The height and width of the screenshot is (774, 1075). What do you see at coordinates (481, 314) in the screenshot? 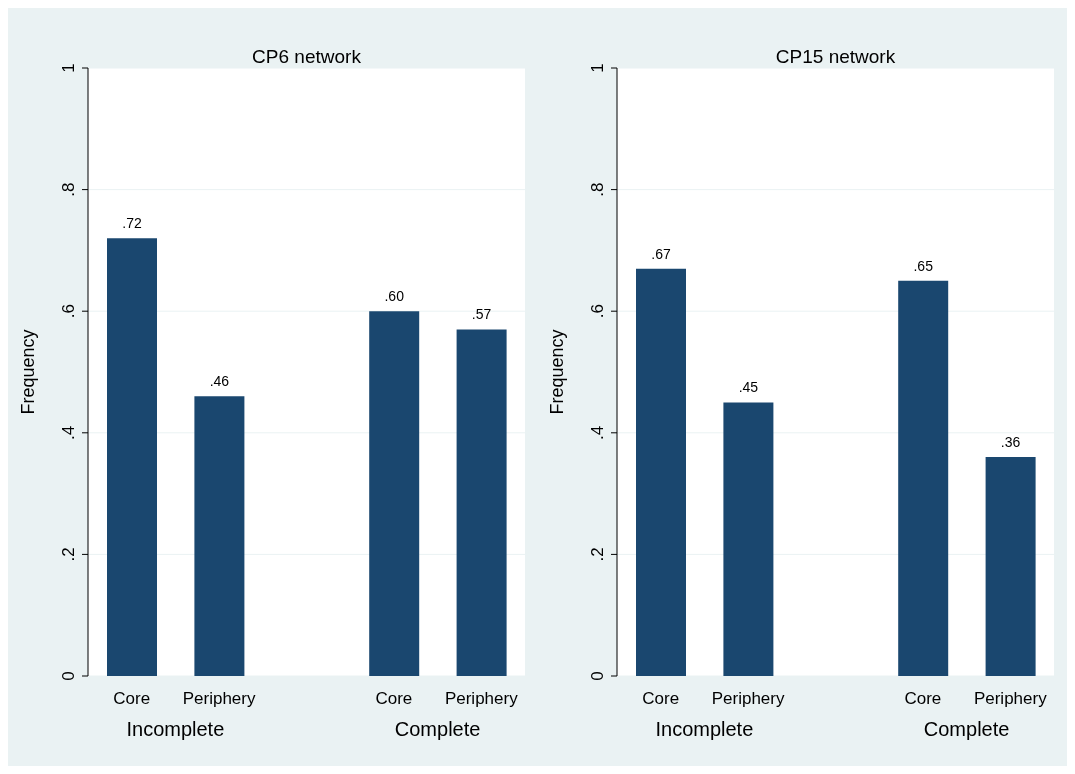
I see `data-label: .57` at bounding box center [481, 314].